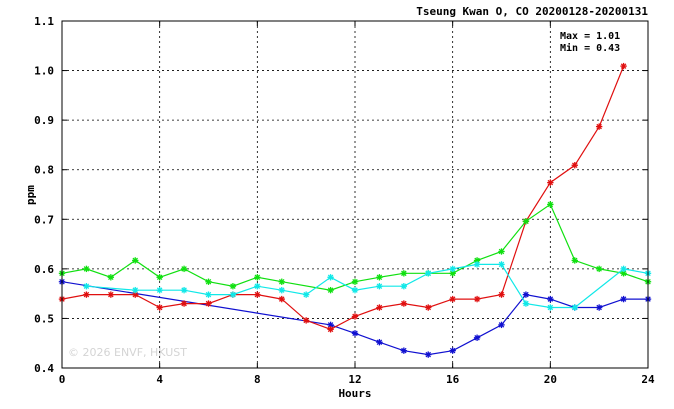 Image resolution: width=674 pixels, height=409 pixels. Describe the element at coordinates (44, 71) in the screenshot. I see `y-tick-label: 1.0` at that location.